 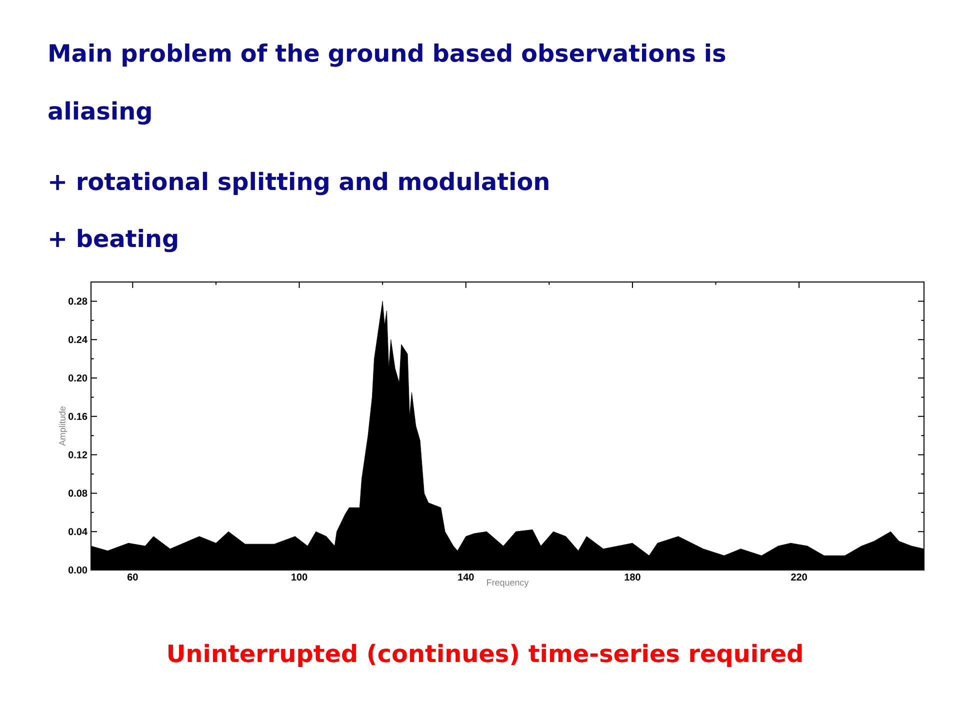 I want to click on y-tick-label: 0.04, so click(x=78, y=532).